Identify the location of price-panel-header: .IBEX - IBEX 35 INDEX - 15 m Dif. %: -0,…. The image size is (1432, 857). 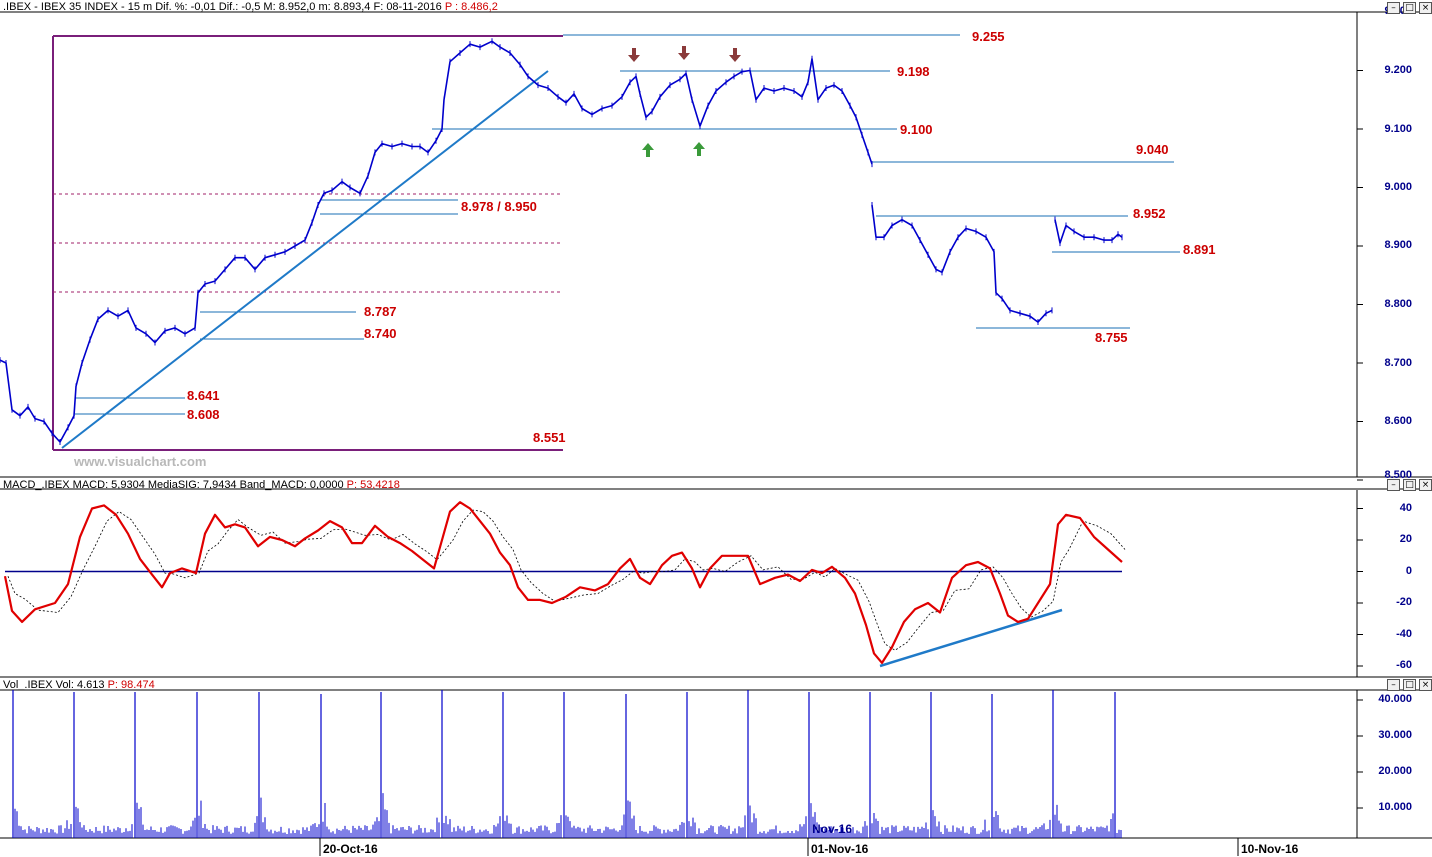
(250, 7).